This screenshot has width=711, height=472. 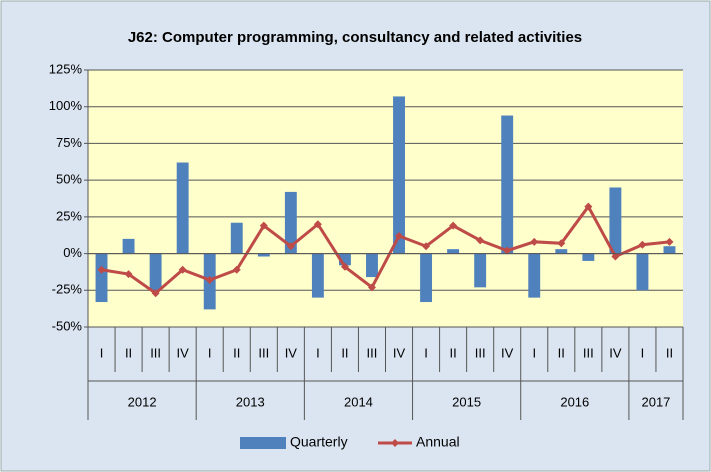 What do you see at coordinates (358, 401) in the screenshot?
I see `group-label: 2014` at bounding box center [358, 401].